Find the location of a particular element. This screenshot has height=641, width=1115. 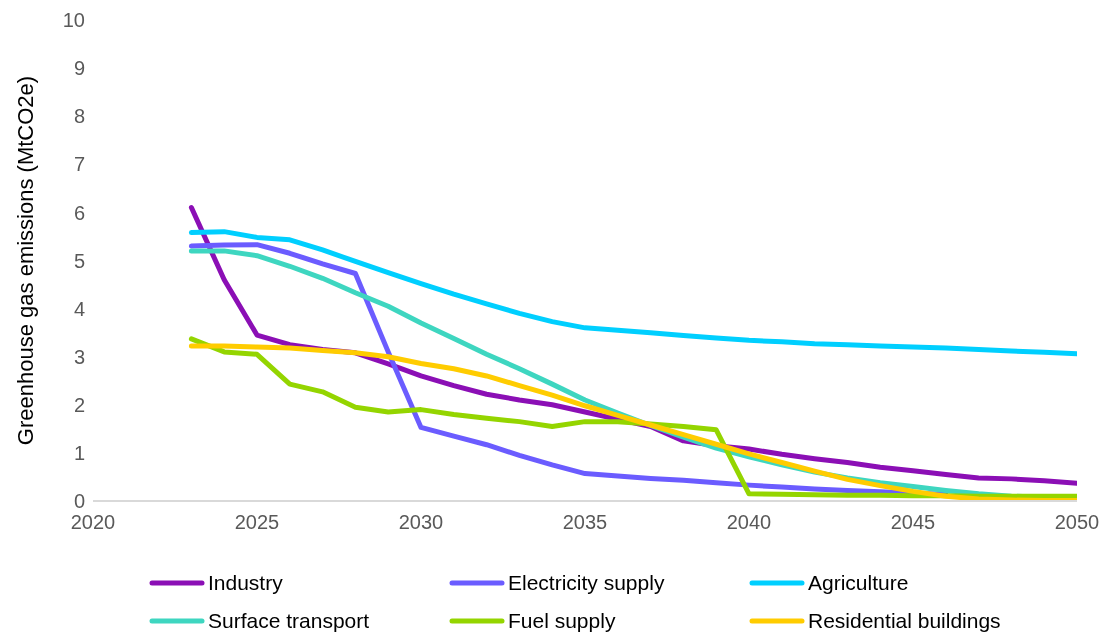

x-tick-label: 2045 is located at coordinates (913, 522).